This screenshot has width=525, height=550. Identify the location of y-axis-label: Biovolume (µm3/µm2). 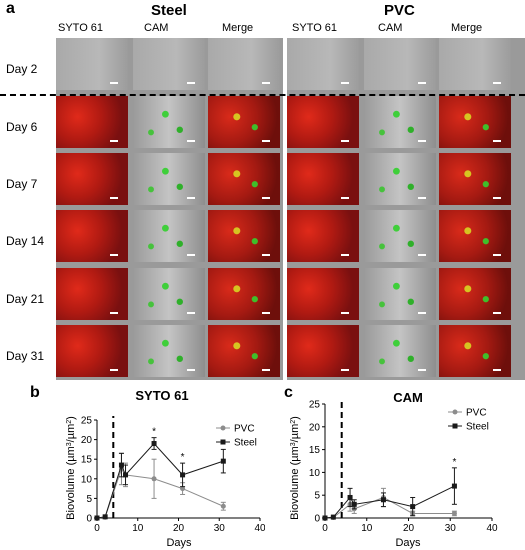
(295, 468).